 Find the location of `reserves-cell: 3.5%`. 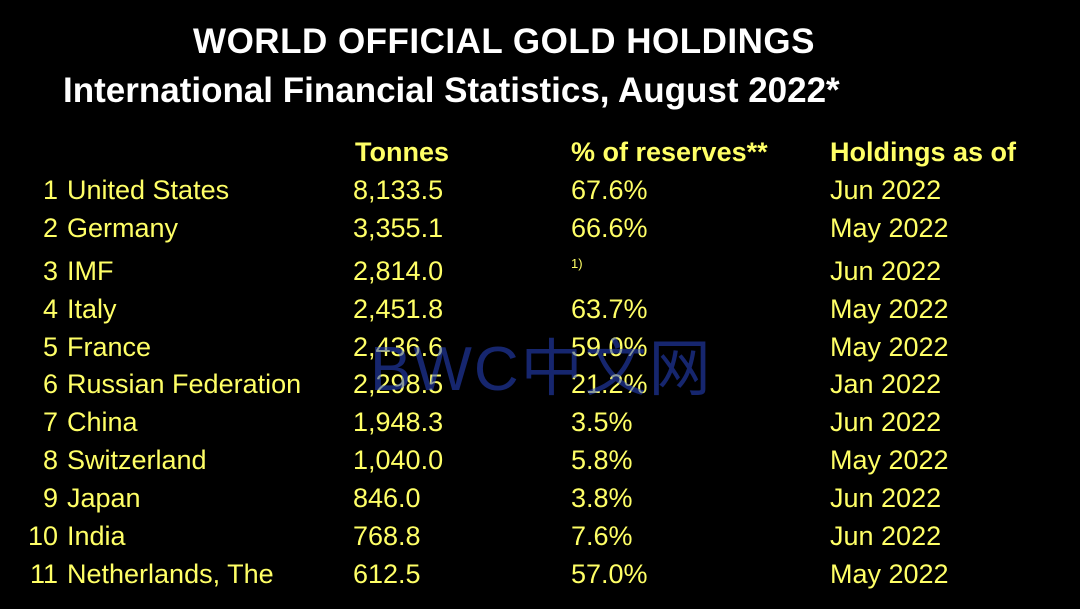

reserves-cell: 3.5% is located at coordinates (602, 422).